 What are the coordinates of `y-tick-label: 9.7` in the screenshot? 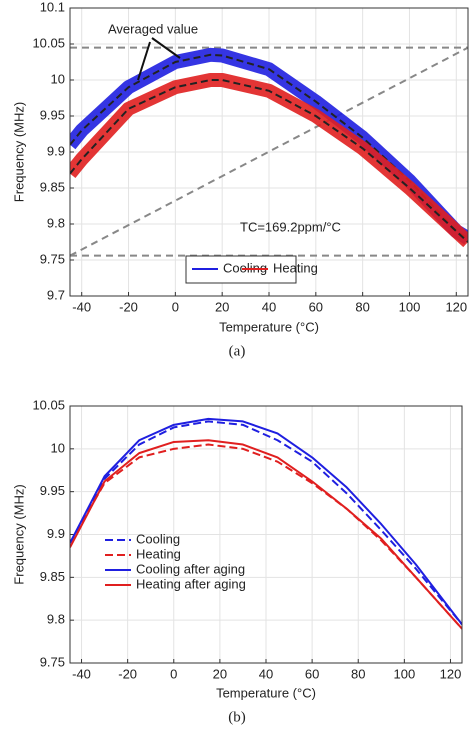 It's located at (56, 294).